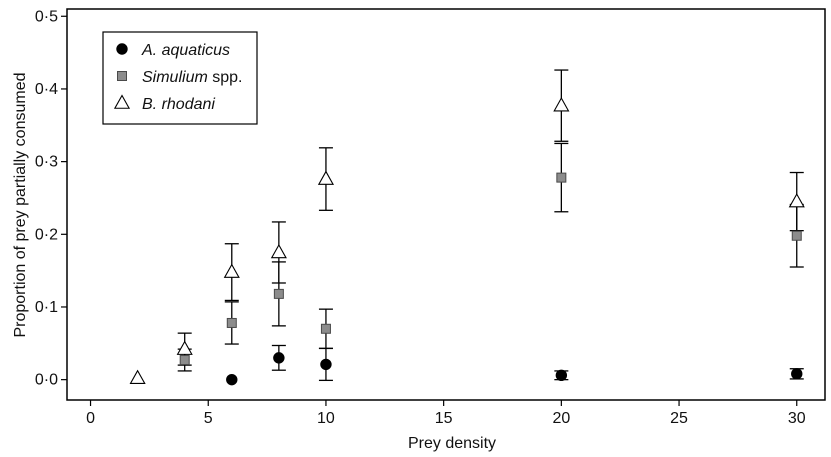  I want to click on legend-label: Simulium spp., so click(192, 77).